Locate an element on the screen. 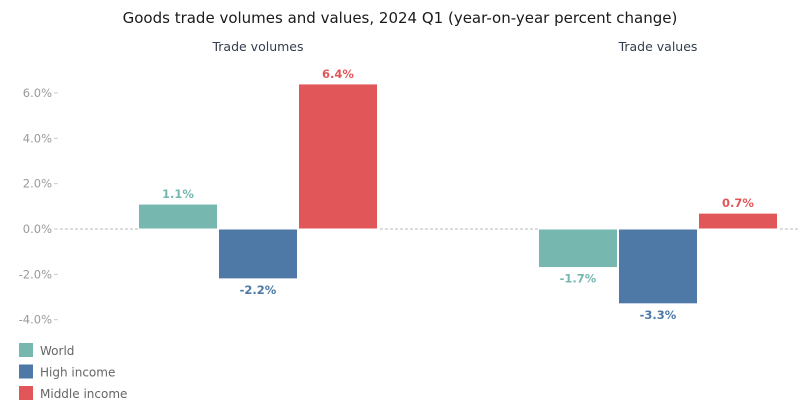 The image size is (800, 415). data-label: -2.2% is located at coordinates (258, 290).